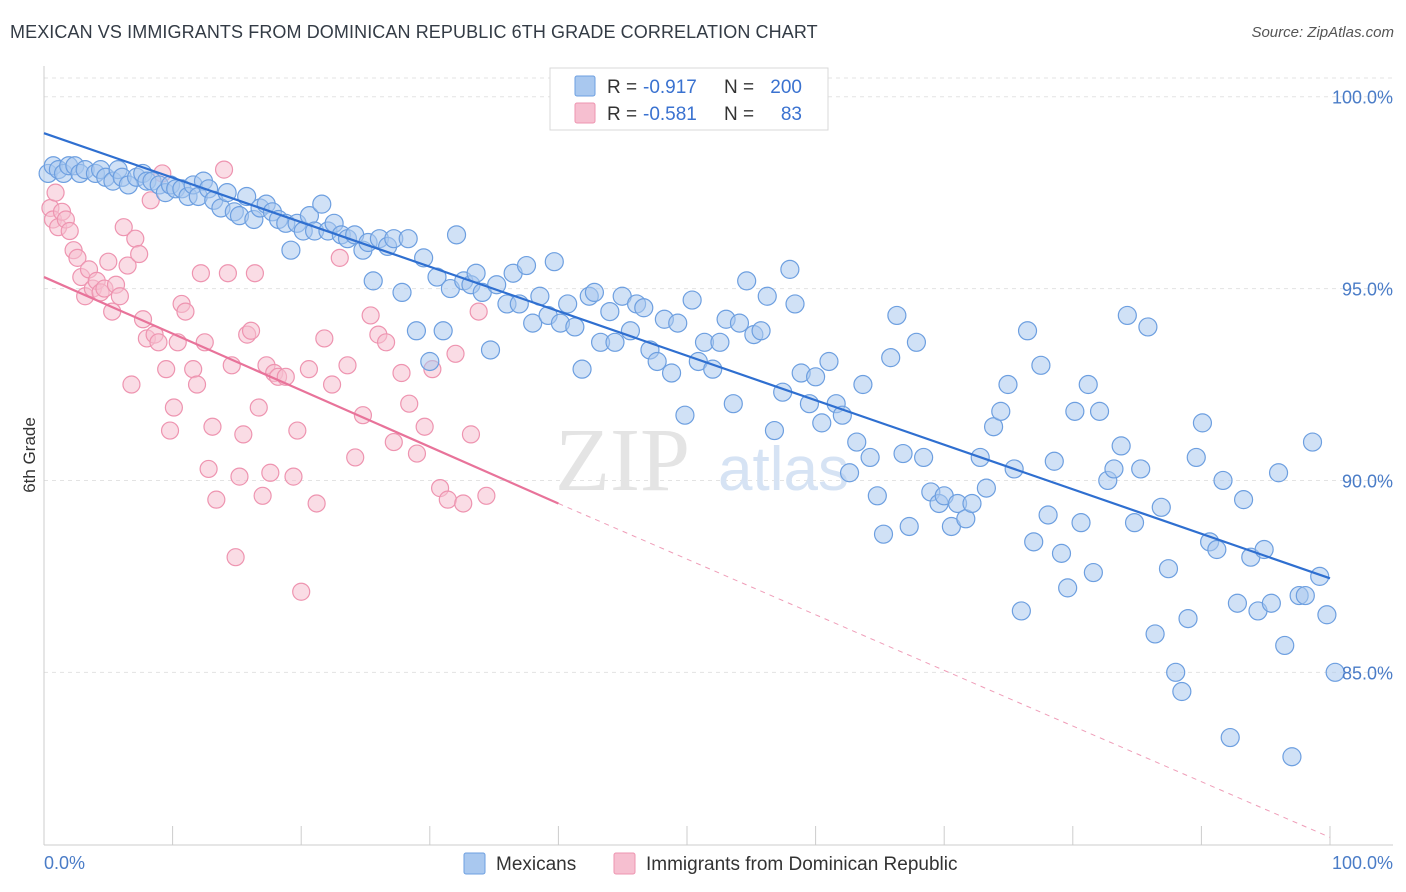 The width and height of the screenshot is (1406, 892). Describe the element at coordinates (1322, 32) in the screenshot. I see `chart-source: Source: ZipAtlas.com` at that location.